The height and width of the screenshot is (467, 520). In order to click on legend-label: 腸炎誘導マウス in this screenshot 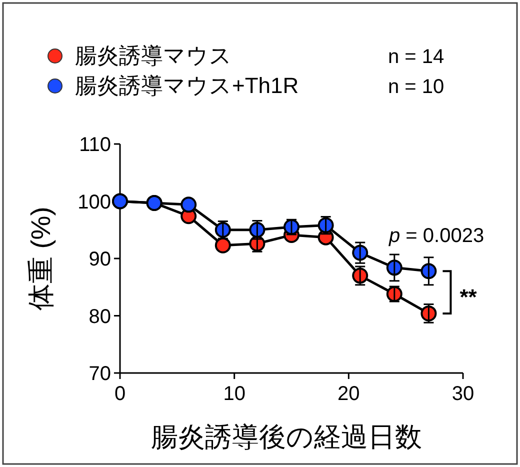, I will do `click(153, 55)`.